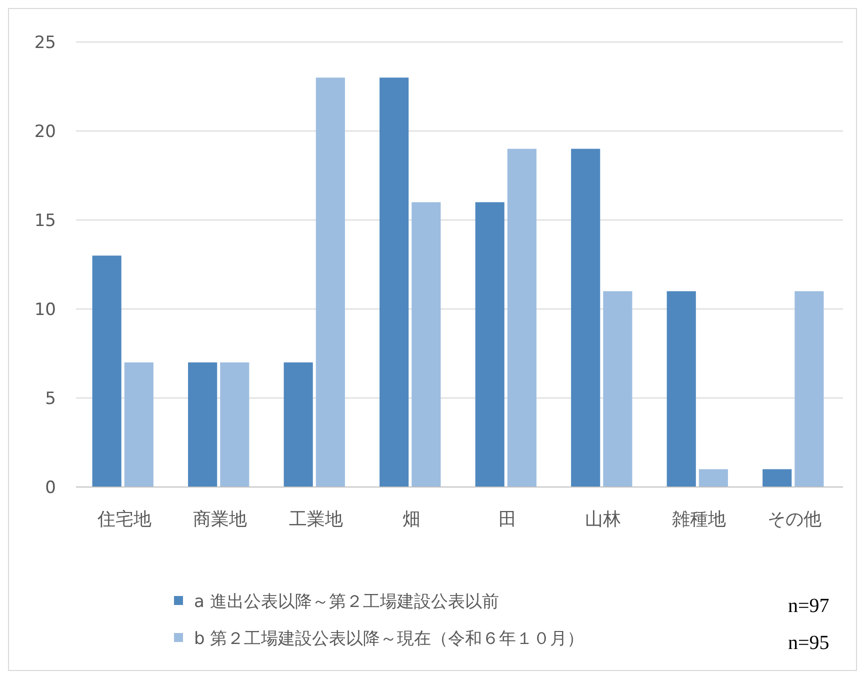 The width and height of the screenshot is (865, 679). Describe the element at coordinates (45, 42) in the screenshot. I see `y-tick-label: 25` at that location.